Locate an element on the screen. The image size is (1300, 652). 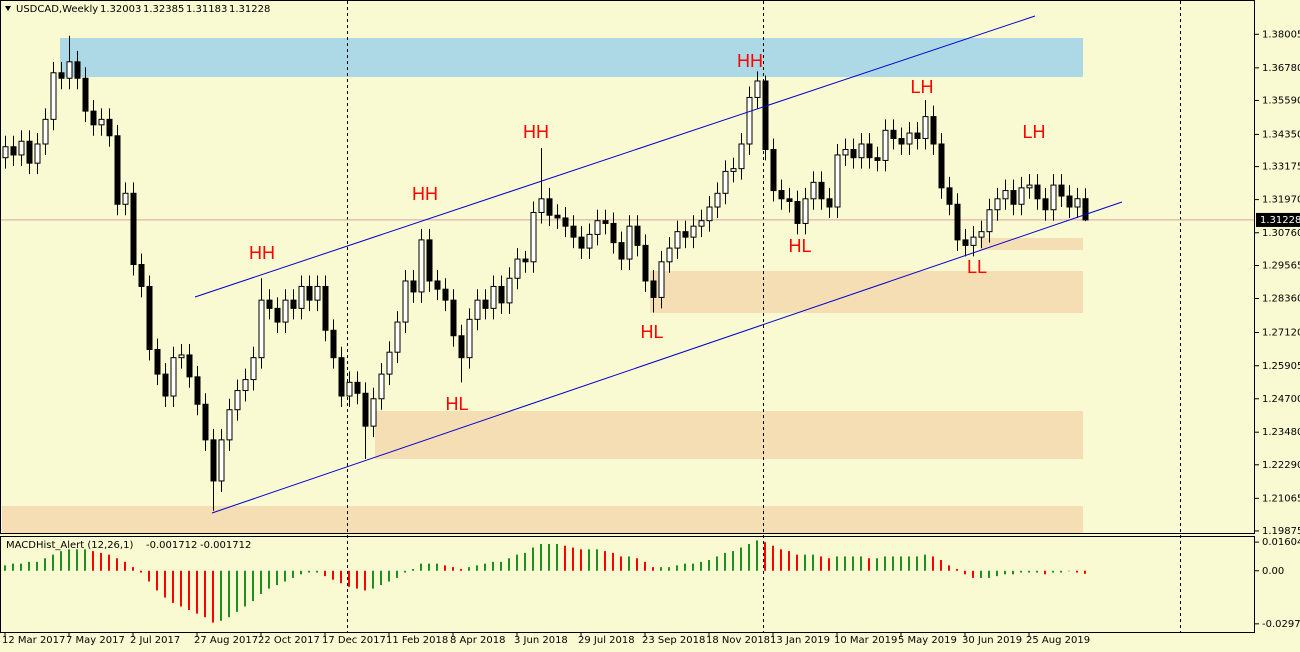
y-tick-label: 1.31970 is located at coordinates (1281, 200).